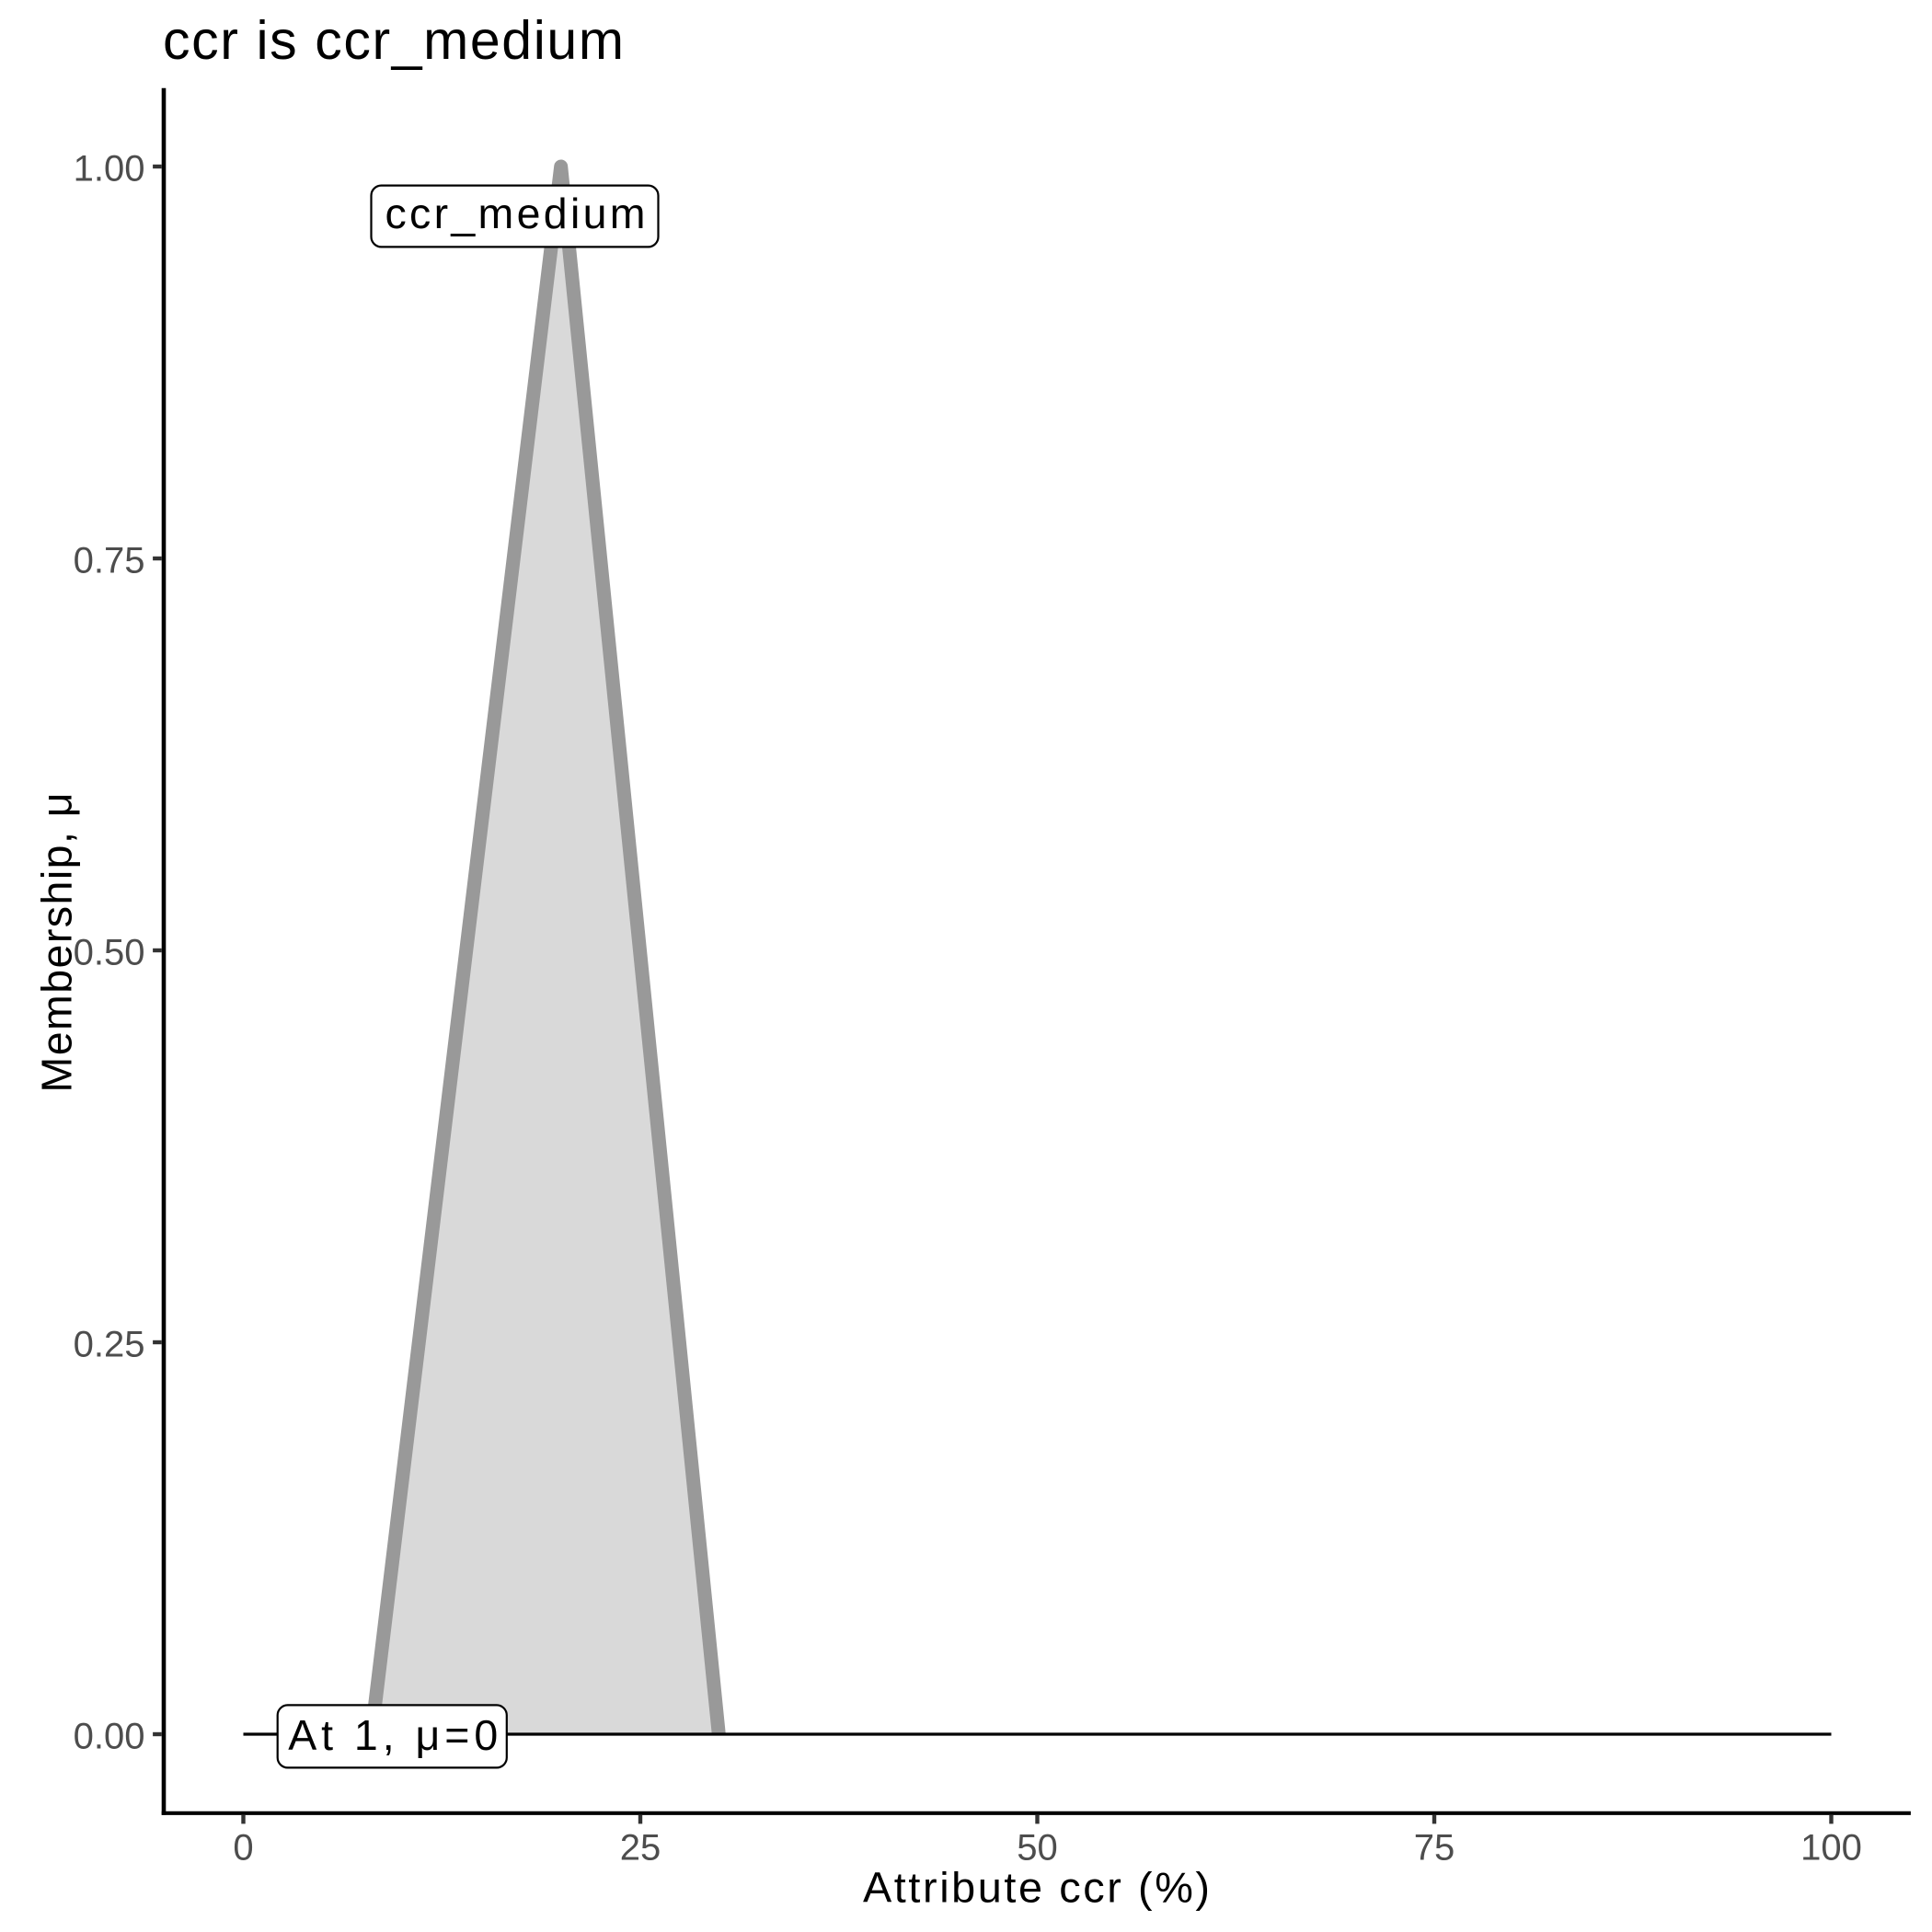  What do you see at coordinates (1036, 1887) in the screenshot?
I see `svg-text: Attribute ccr (%)` at bounding box center [1036, 1887].